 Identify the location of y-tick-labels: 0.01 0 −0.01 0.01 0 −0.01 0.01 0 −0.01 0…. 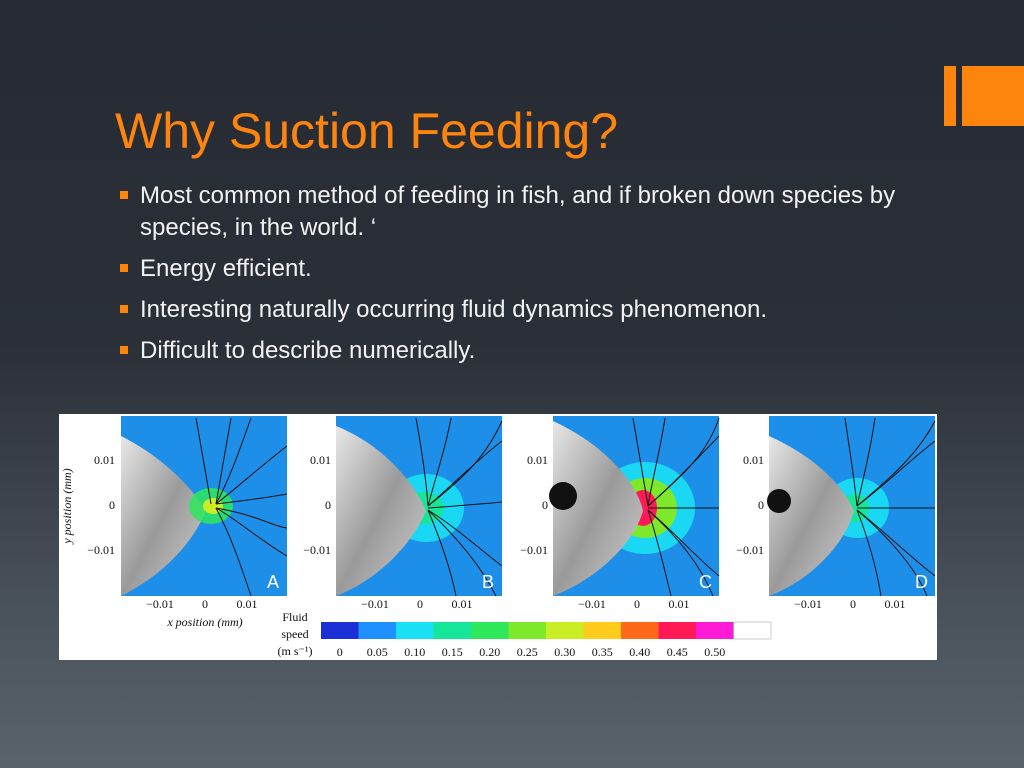
(425, 505).